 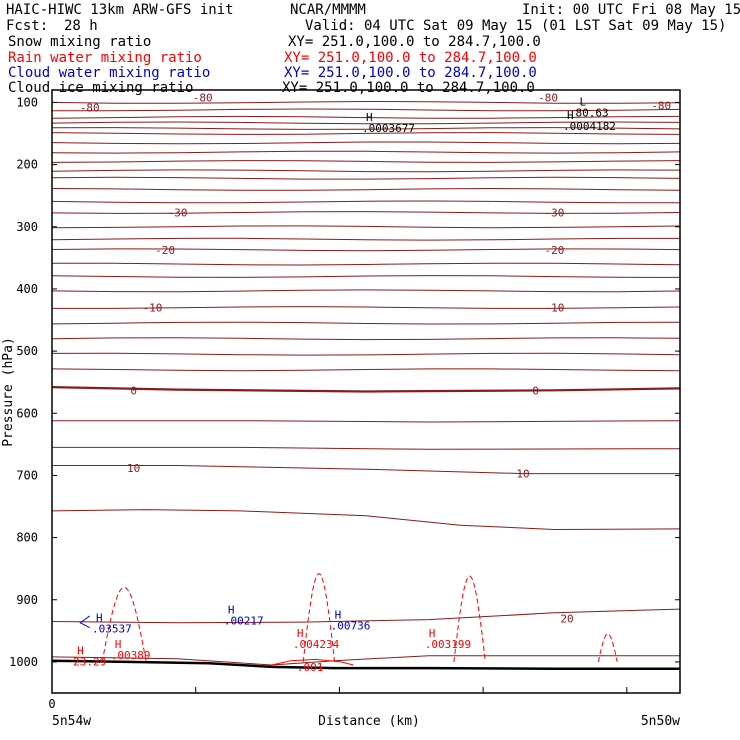 I want to click on y-tick-label: 500, so click(x=27, y=351).